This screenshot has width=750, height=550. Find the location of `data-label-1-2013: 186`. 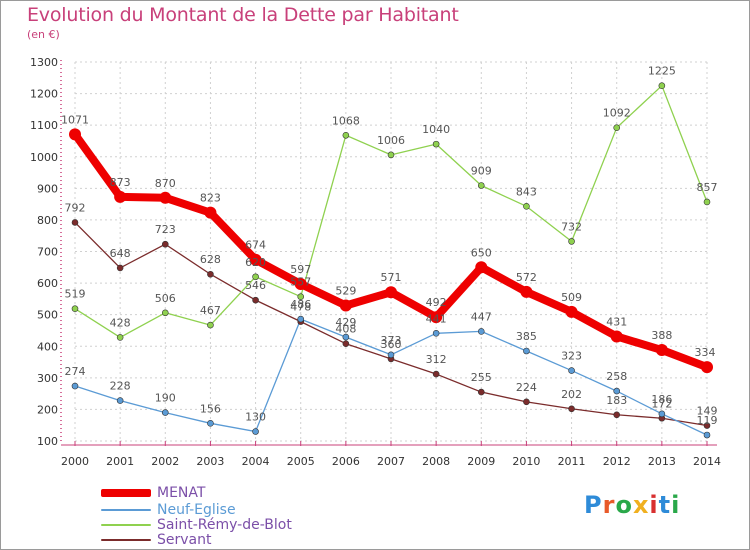

data-label-1-2013: 186 is located at coordinates (661, 399).